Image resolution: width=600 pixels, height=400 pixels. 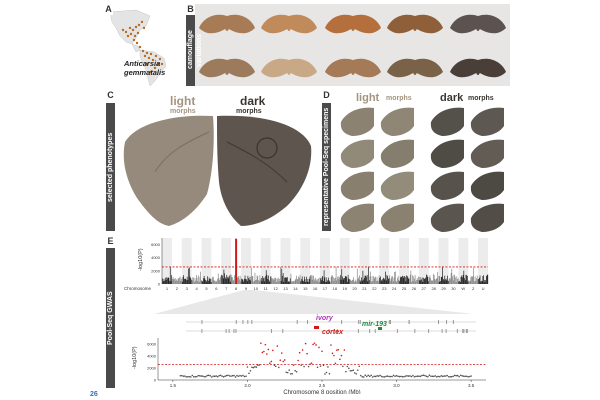 What do you see at coordinates (145, 72) in the screenshot?
I see `species-epithet: gemmatalis` at bounding box center [145, 72].